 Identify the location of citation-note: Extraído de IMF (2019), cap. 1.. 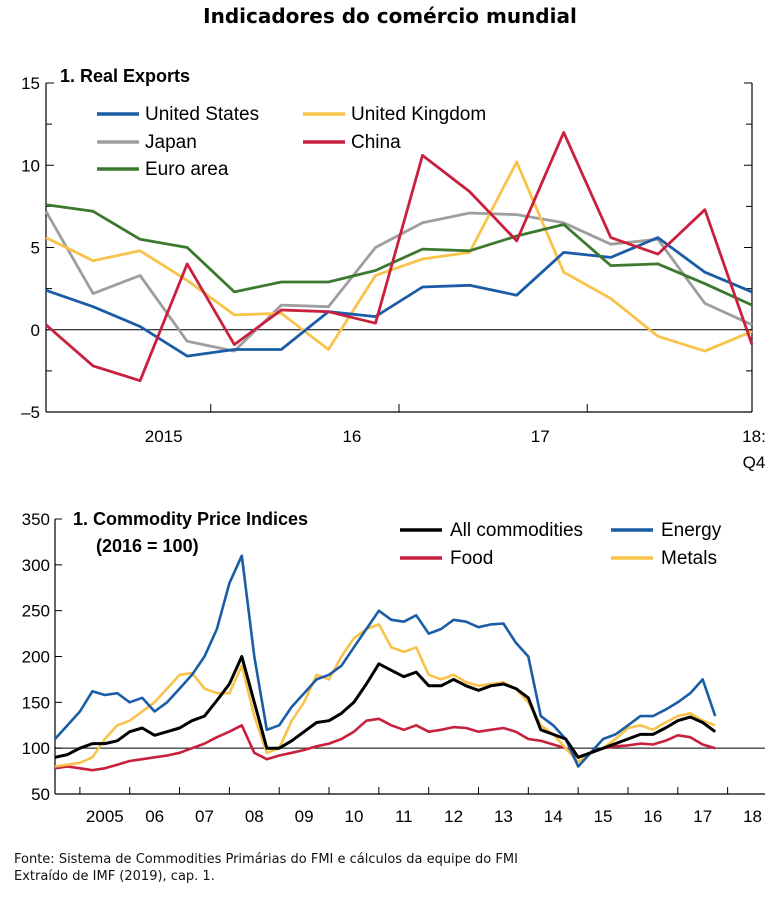
(114, 876).